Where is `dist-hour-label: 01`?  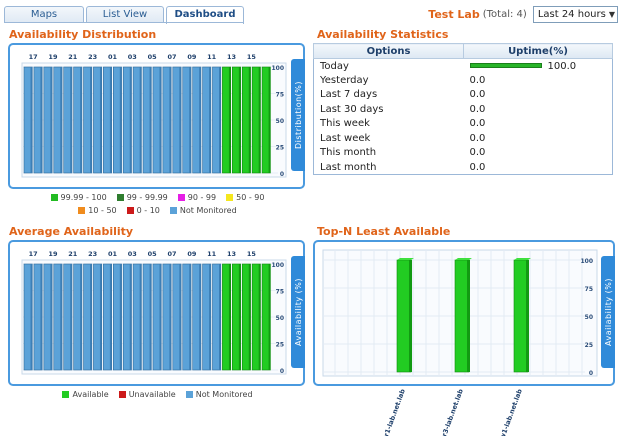
dist-hour-label: 01 is located at coordinates (113, 57).